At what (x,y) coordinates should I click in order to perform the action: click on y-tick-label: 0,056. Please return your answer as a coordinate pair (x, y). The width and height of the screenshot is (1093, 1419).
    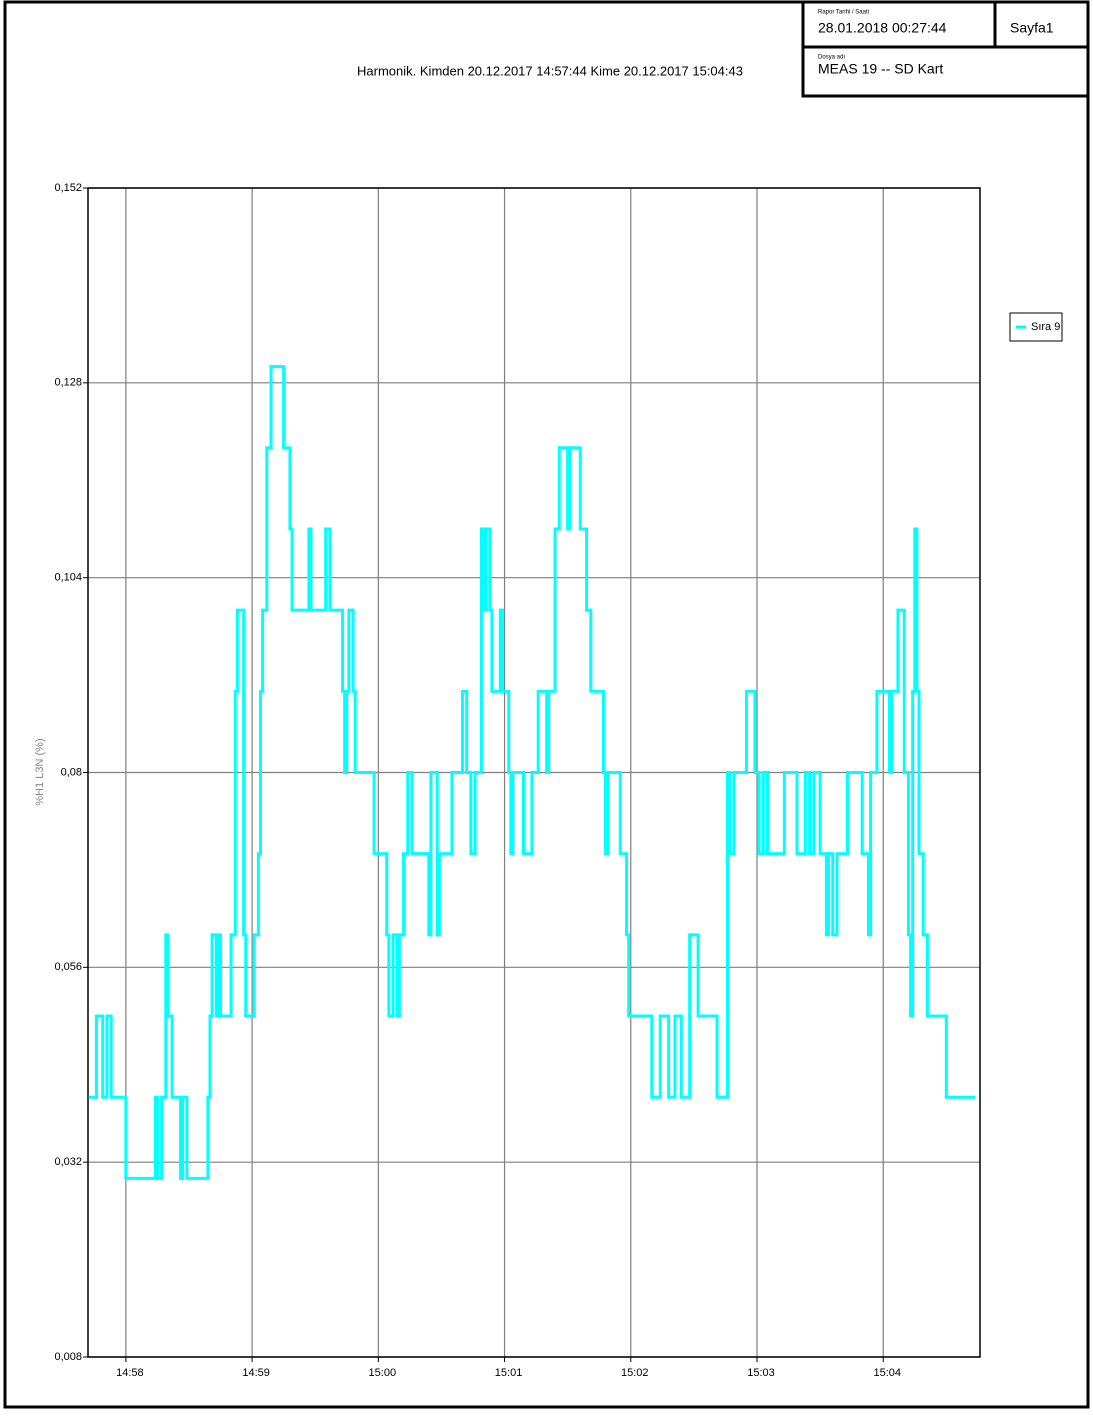
    Looking at the image, I should click on (68, 967).